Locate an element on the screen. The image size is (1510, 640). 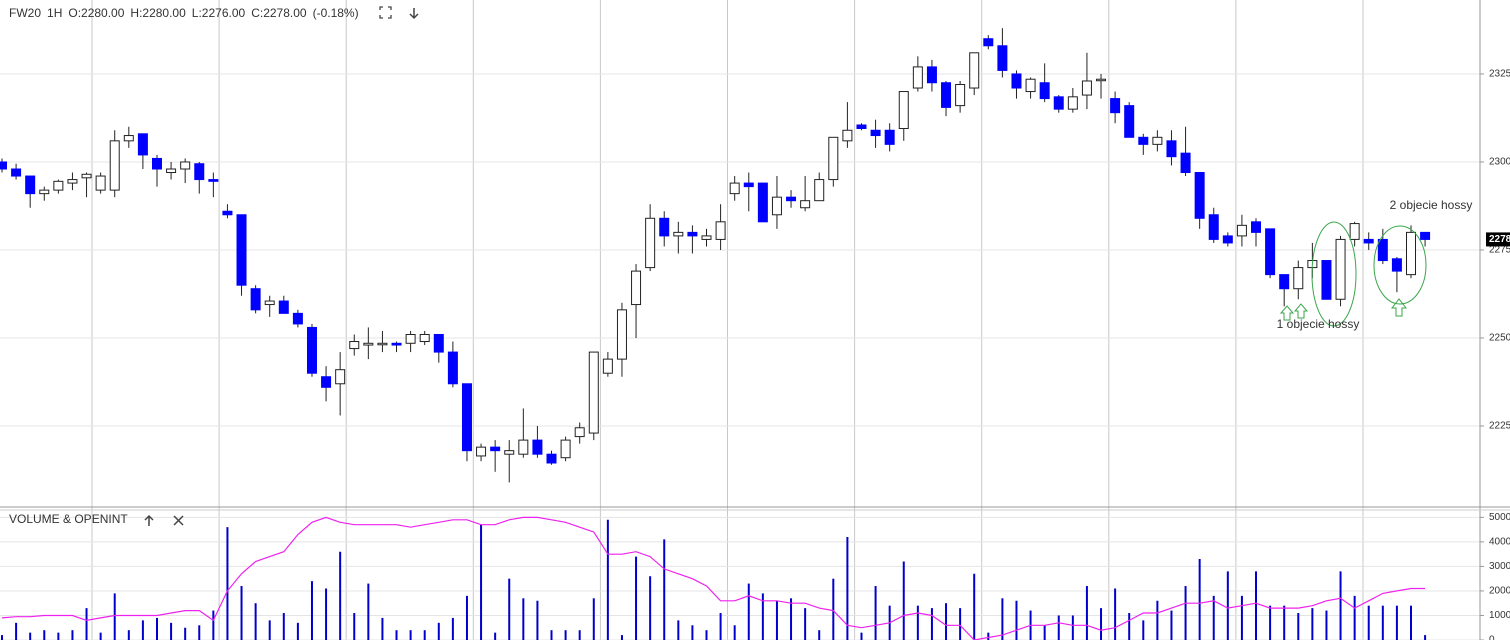
collapse-button is located at coordinates (414, 14).